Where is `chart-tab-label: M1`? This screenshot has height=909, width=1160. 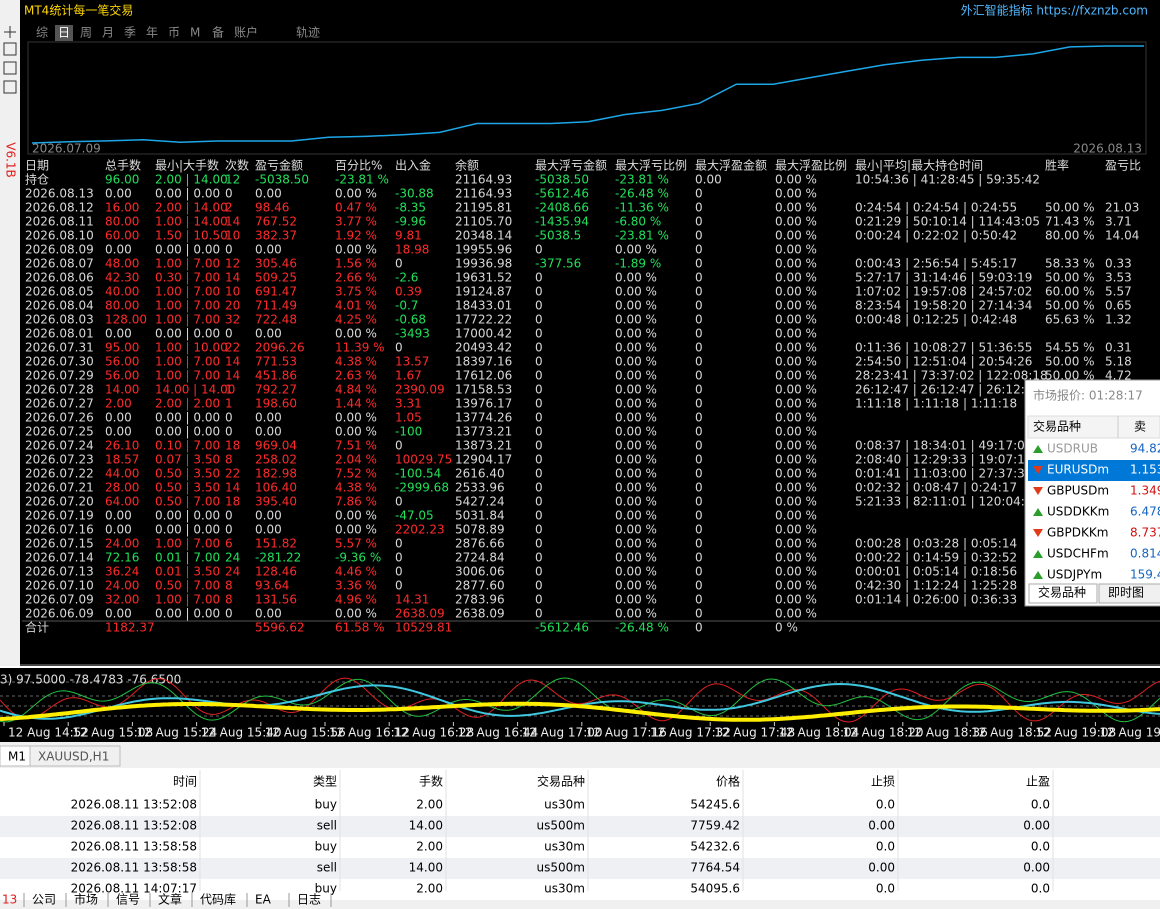 chart-tab-label: M1 is located at coordinates (17, 757).